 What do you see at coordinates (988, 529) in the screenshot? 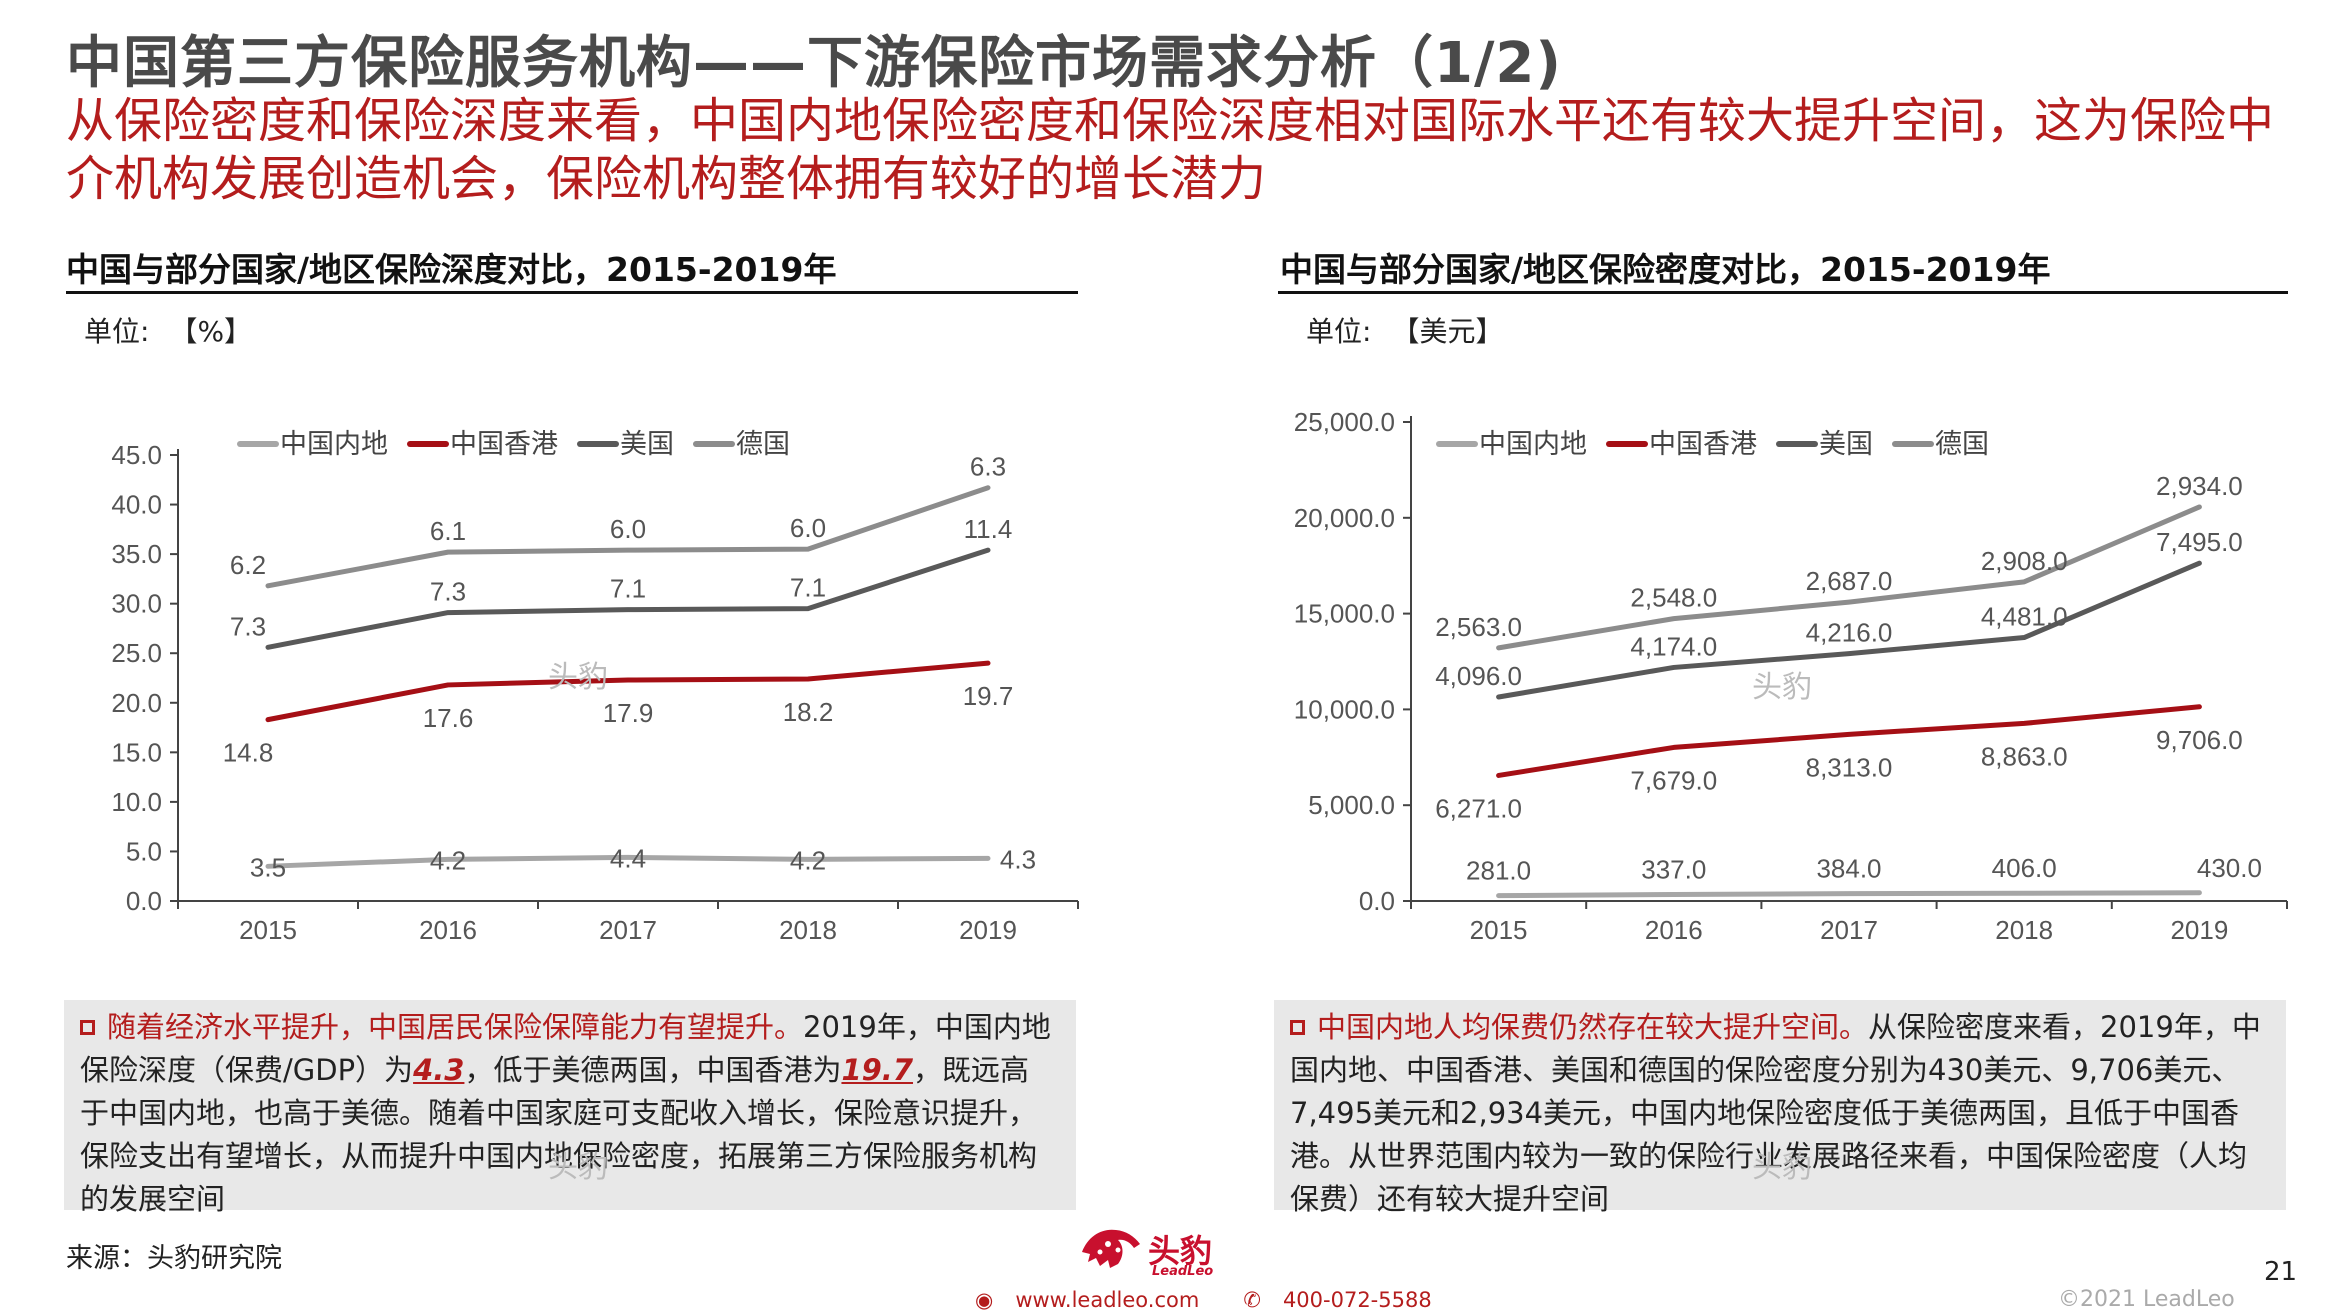
I see `data-label: 11.4` at bounding box center [988, 529].